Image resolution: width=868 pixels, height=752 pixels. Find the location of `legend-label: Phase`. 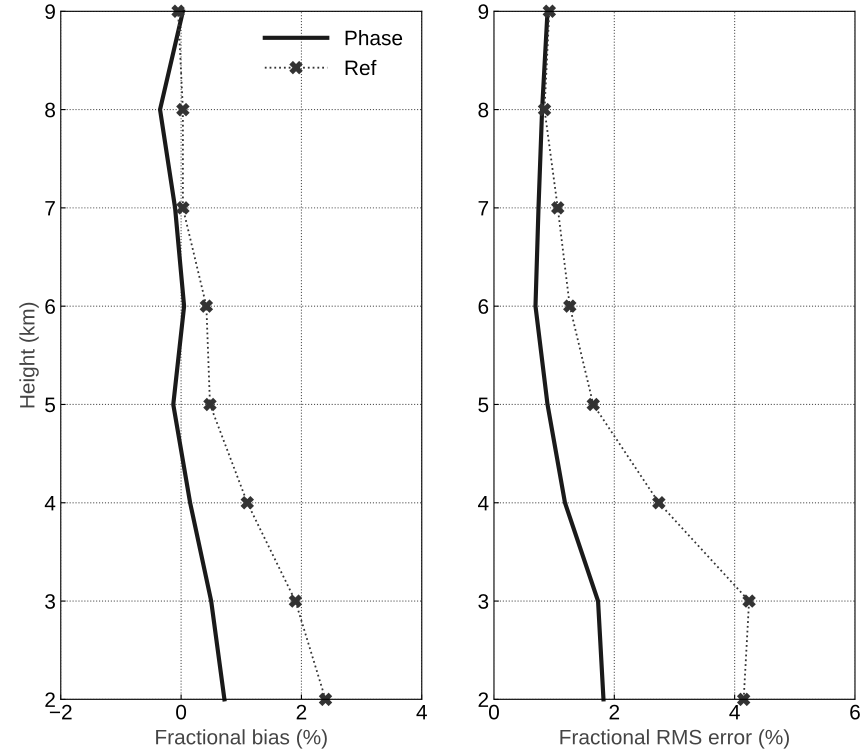

legend-label: Phase is located at coordinates (374, 38).